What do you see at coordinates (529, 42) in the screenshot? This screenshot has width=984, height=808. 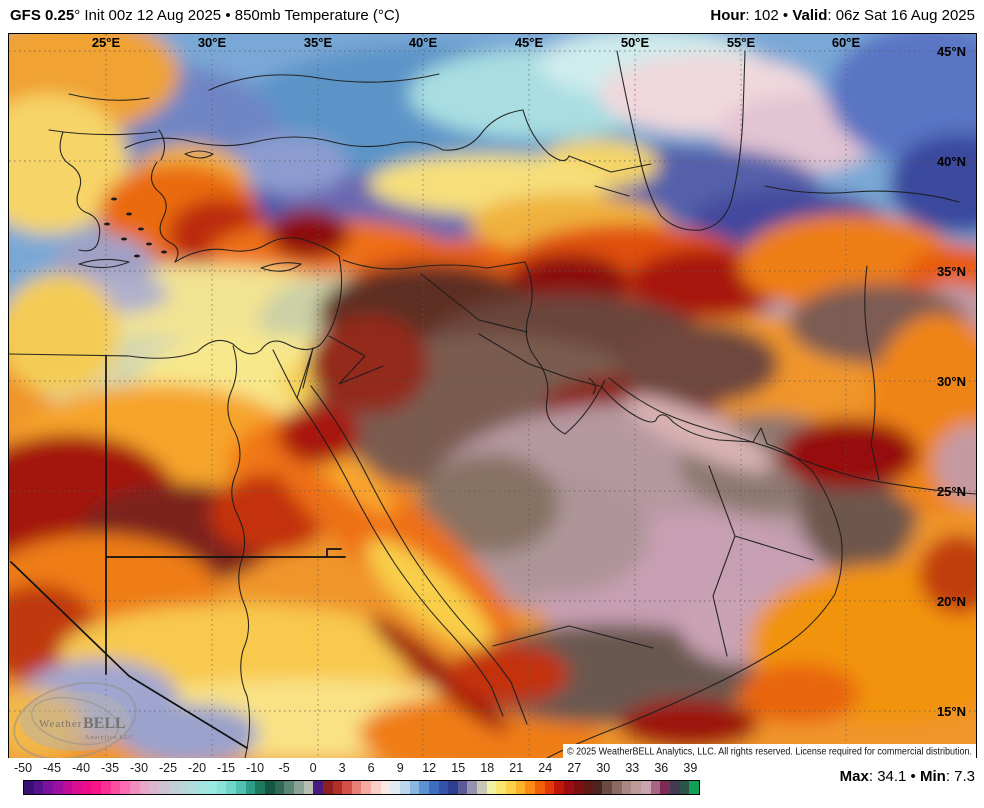 I see `longitude-label: 45°E` at bounding box center [529, 42].